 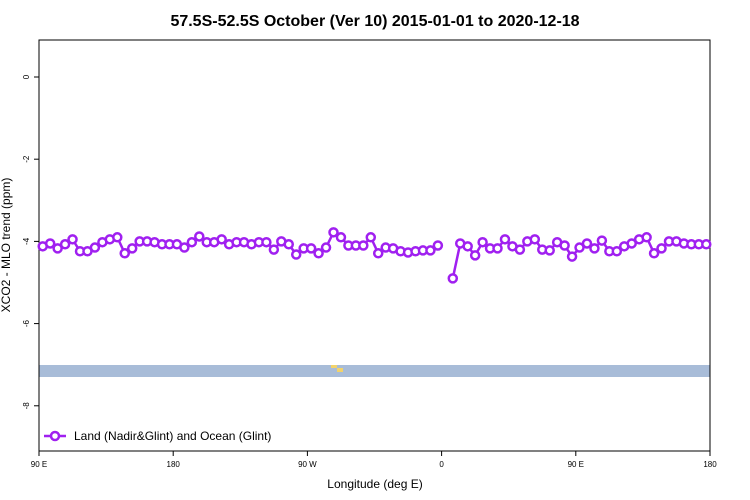 What do you see at coordinates (26, 241) in the screenshot?
I see `y-tick-label: -4` at bounding box center [26, 241].